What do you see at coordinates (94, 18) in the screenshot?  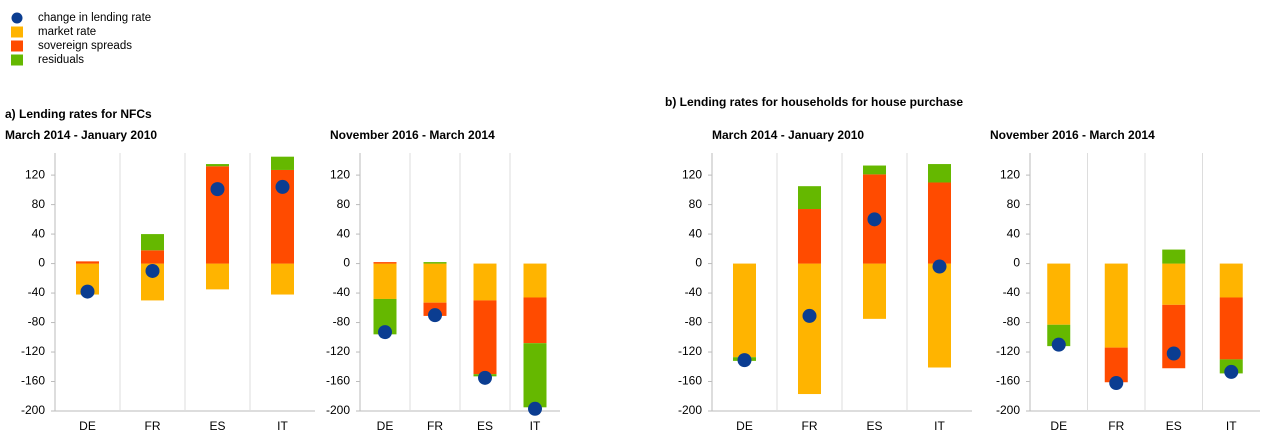 I see `legend-label: change in lending rate` at bounding box center [94, 18].